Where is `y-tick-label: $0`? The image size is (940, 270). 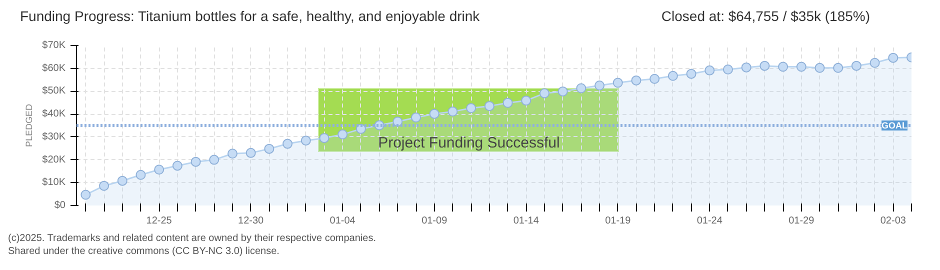 y-tick-label: $0 is located at coordinates (60, 205).